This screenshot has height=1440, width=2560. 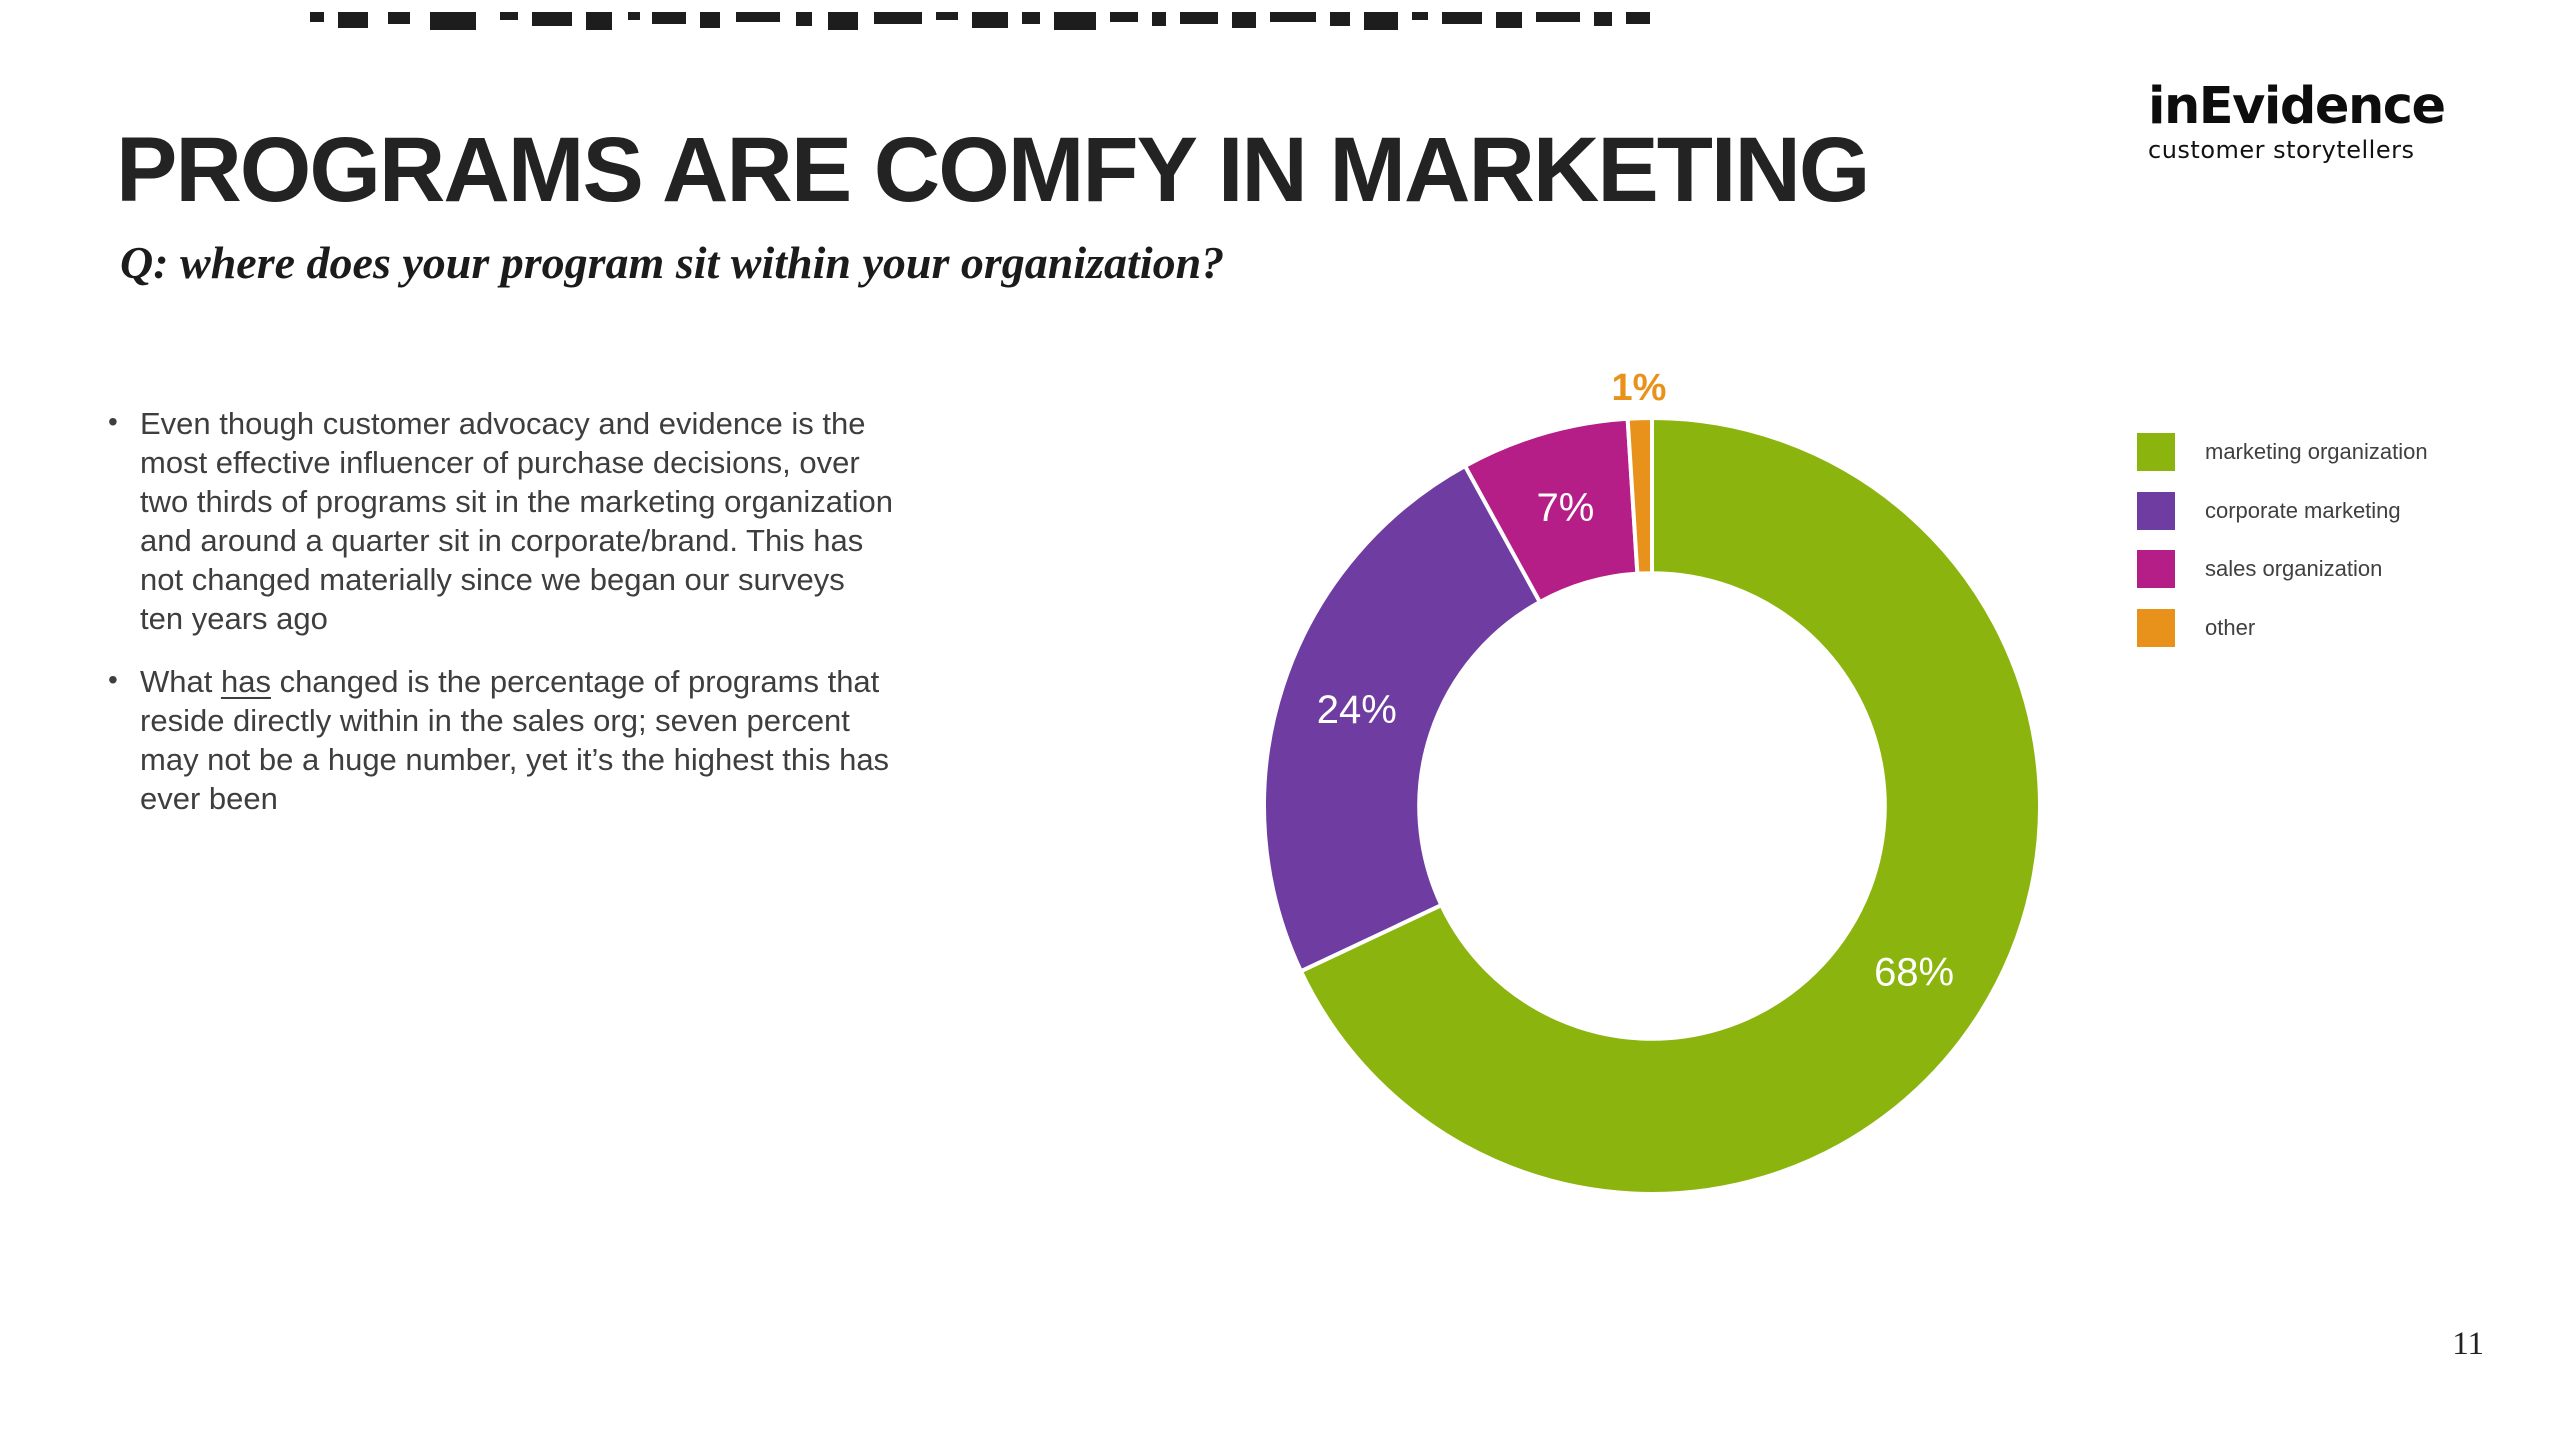 What do you see at coordinates (2297, 106) in the screenshot?
I see `logo-wordmark: inEvidence` at bounding box center [2297, 106].